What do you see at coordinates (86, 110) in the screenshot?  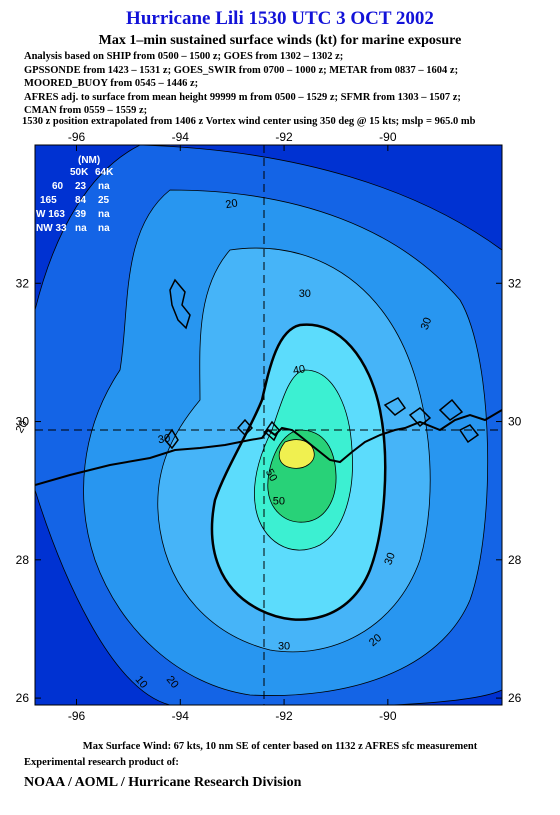 I see `analysis-line: CMAN from 0559 – 1559 z;` at bounding box center [86, 110].